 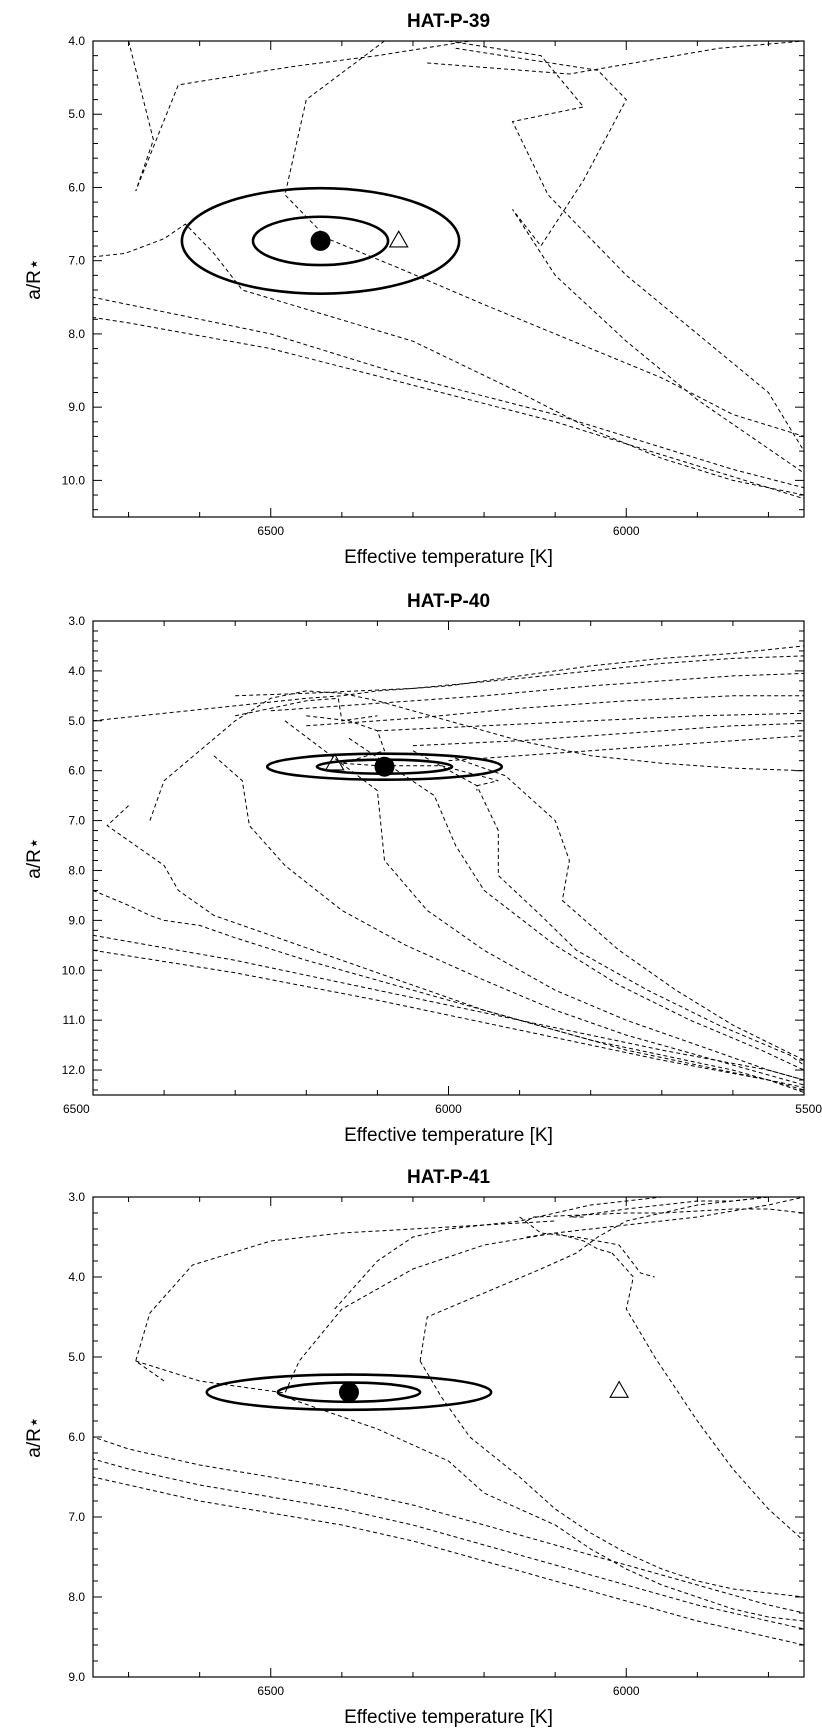 What do you see at coordinates (448, 1177) in the screenshot?
I see `chart-title: HAT-P-41` at bounding box center [448, 1177].